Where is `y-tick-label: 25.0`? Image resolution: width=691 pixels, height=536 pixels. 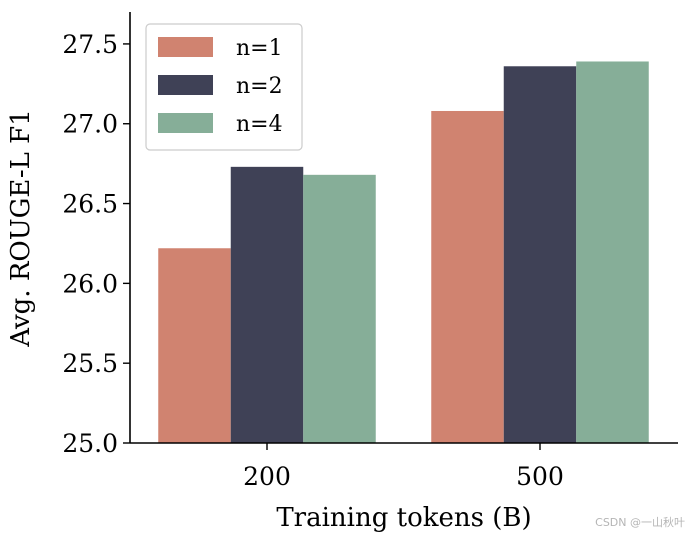
y-tick-label: 25.0 is located at coordinates (90, 443).